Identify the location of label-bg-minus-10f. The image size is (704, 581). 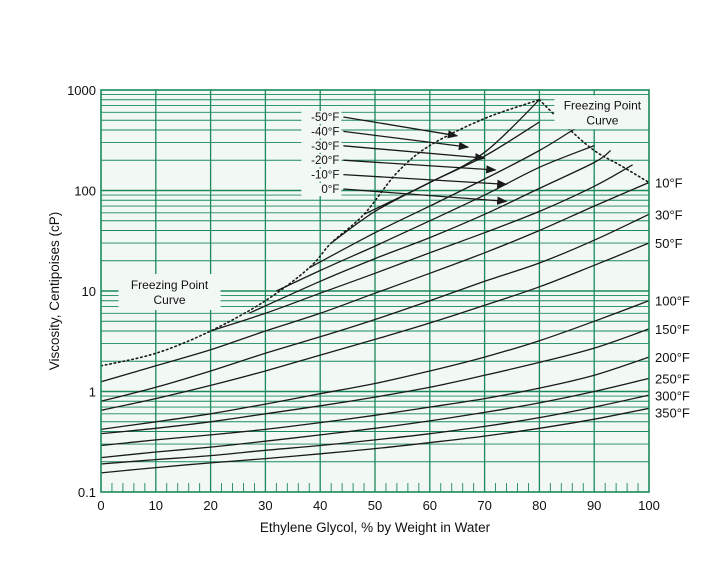
(321, 175).